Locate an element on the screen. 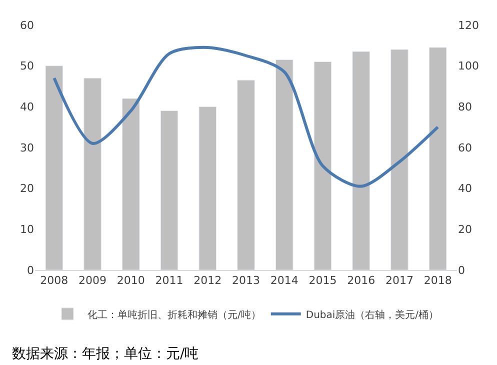  x-tick-label: 2018 is located at coordinates (438, 281).